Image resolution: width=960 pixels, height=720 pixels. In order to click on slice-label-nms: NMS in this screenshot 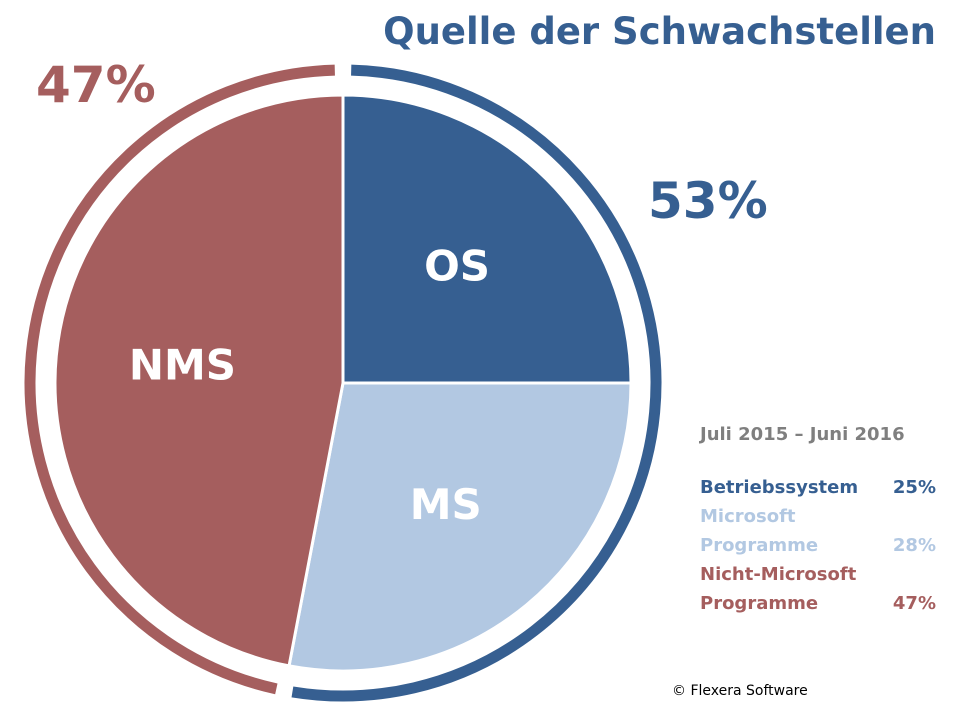, I will do `click(182, 364)`.